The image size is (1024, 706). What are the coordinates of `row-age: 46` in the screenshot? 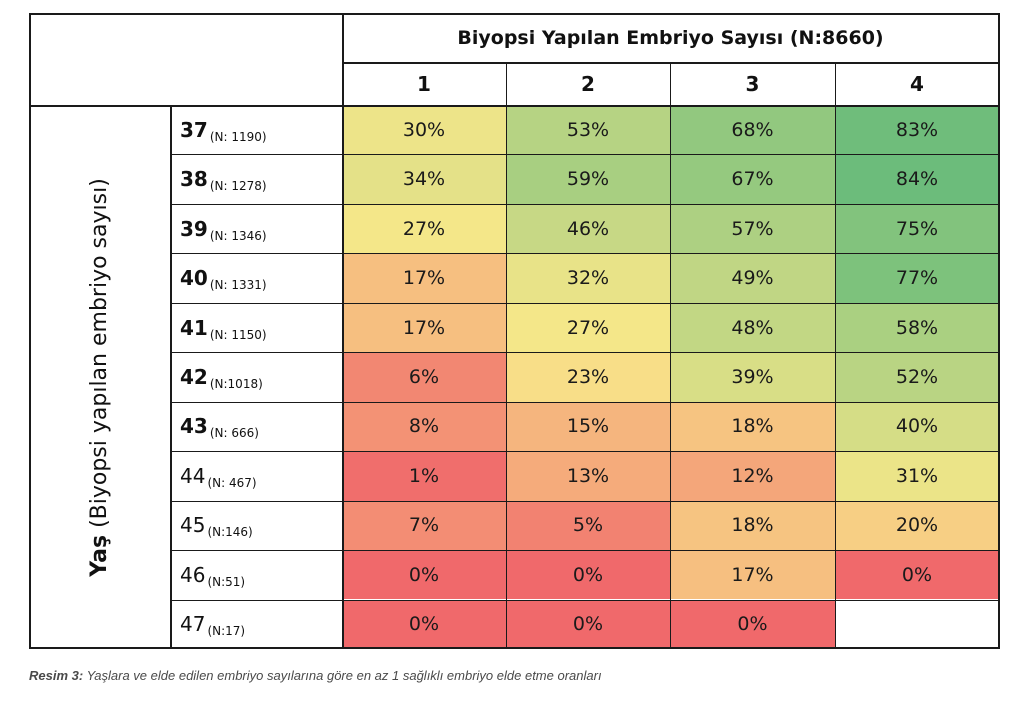 It's located at (193, 574).